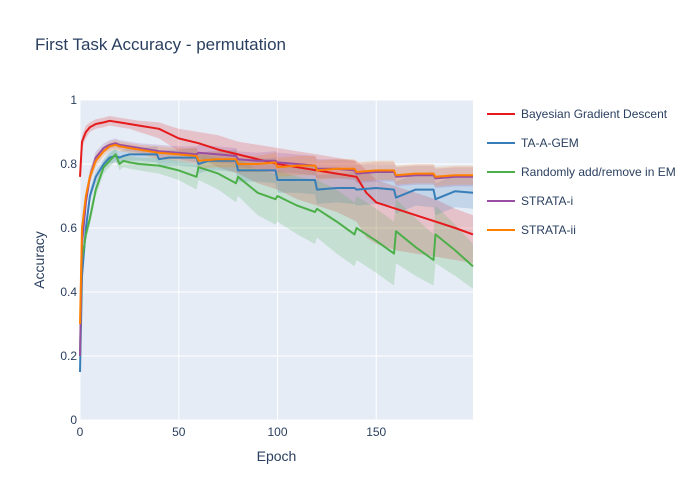  Describe the element at coordinates (68, 164) in the screenshot. I see `y-tick-label: 0.8` at that location.